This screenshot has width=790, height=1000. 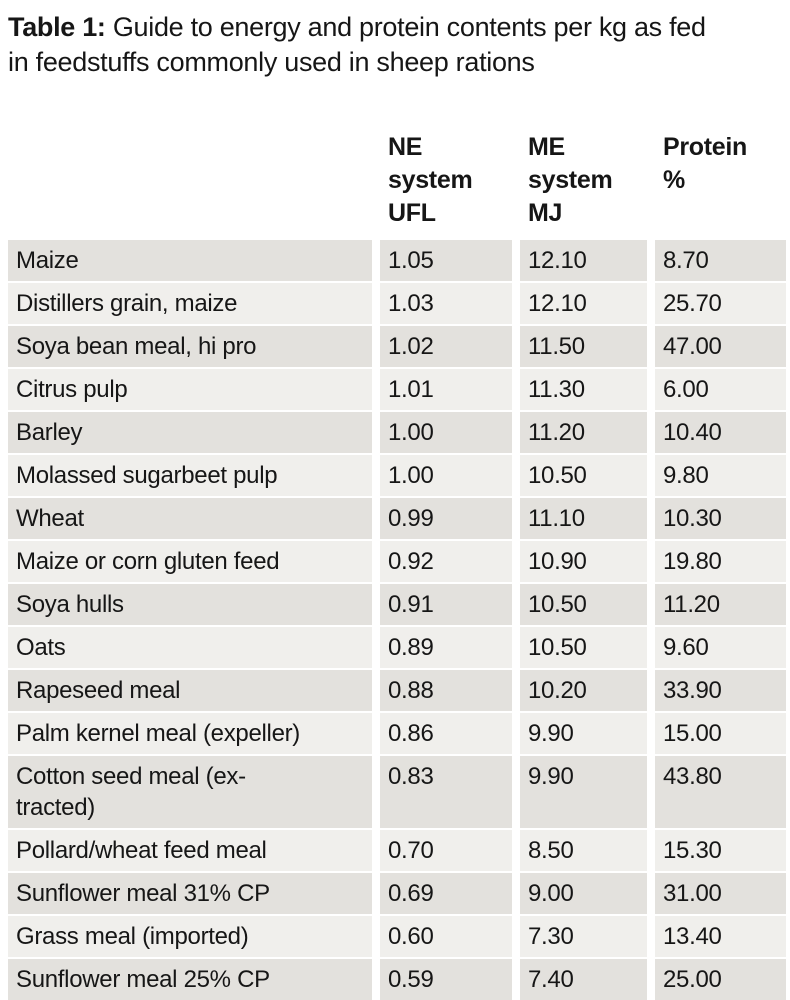 I want to click on protein-cell: 31.00, so click(x=720, y=894).